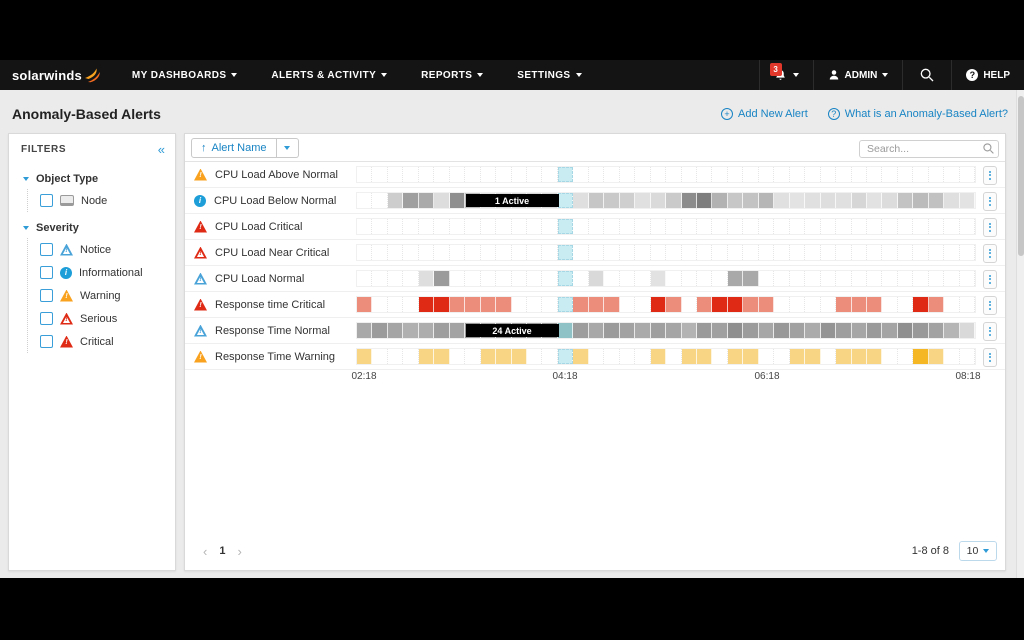 The height and width of the screenshot is (640, 1024). I want to click on timeline-strip: 24 Active, so click(666, 330).